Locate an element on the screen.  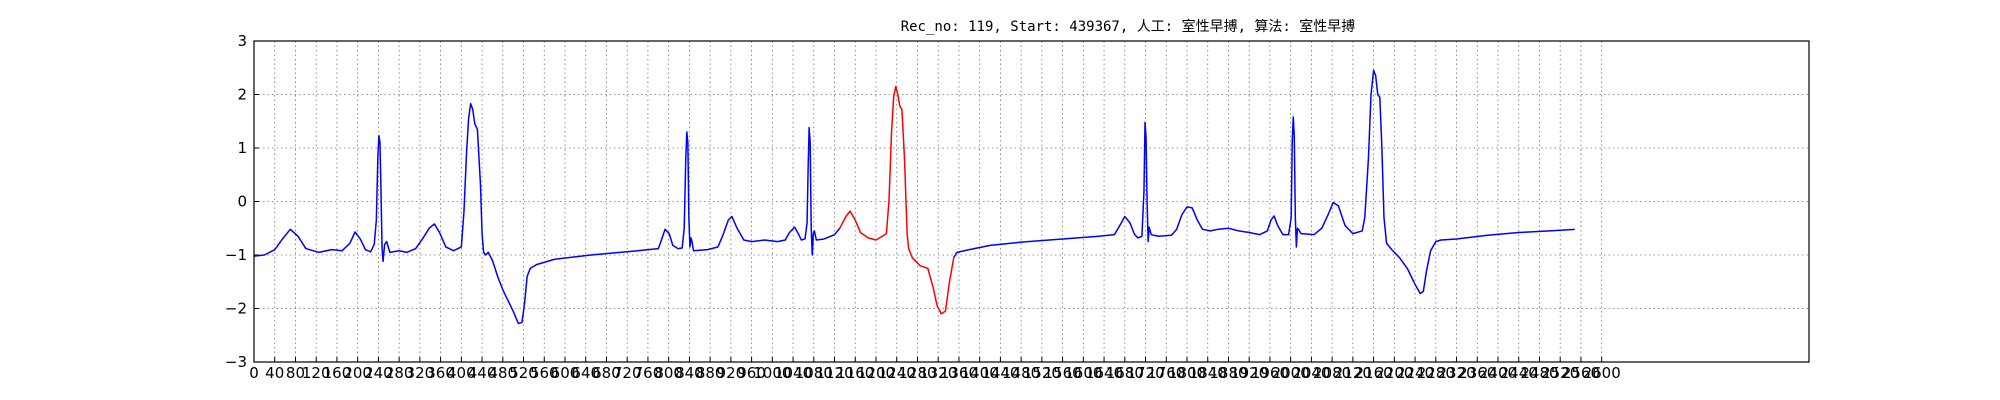
y-tick-label: 1 is located at coordinates (242, 148).